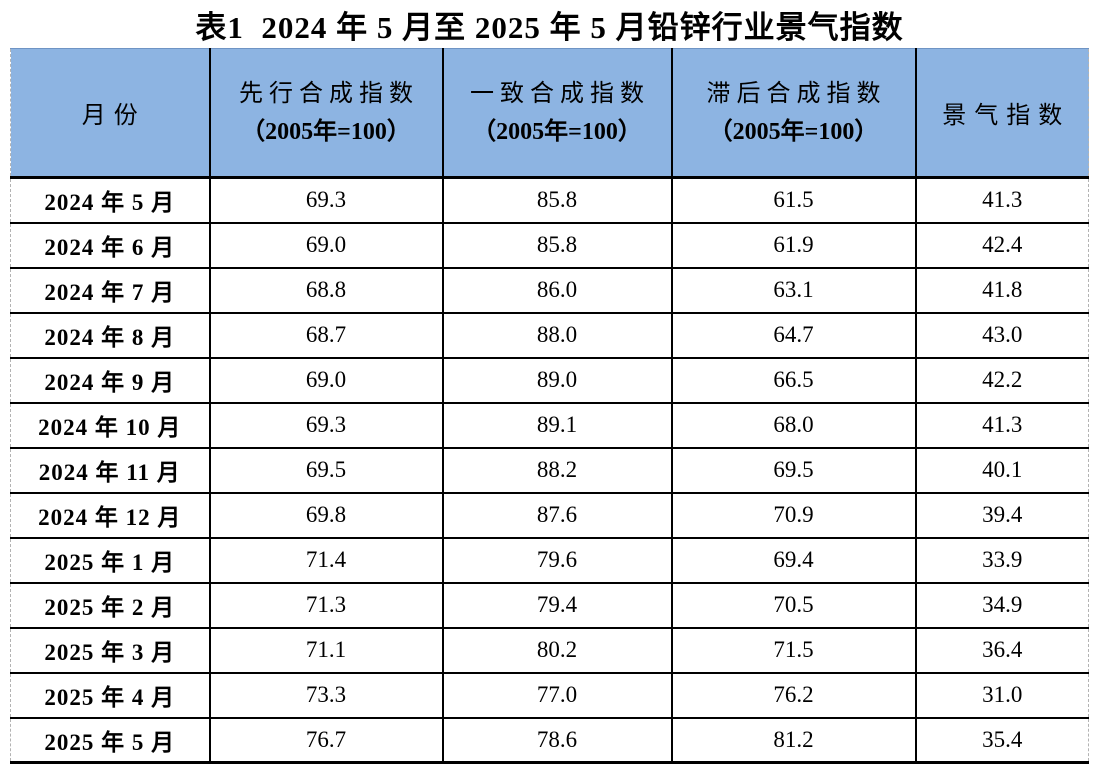 This screenshot has width=1099, height=783. I want to click on cell-month: 2025 年 3 月, so click(110, 650).